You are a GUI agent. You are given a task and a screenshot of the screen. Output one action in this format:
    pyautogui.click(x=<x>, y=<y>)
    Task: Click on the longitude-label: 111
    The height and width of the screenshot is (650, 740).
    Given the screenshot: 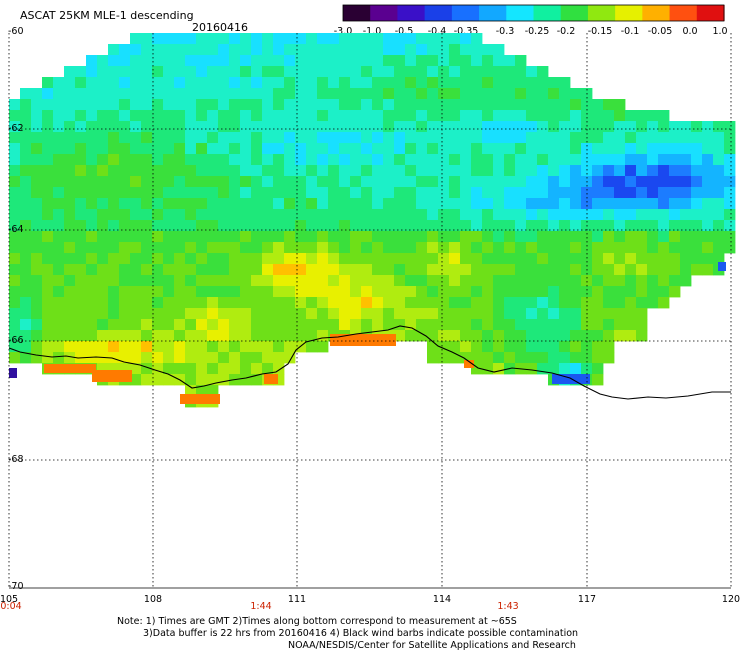 What is the action you would take?
    pyautogui.click(x=297, y=599)
    